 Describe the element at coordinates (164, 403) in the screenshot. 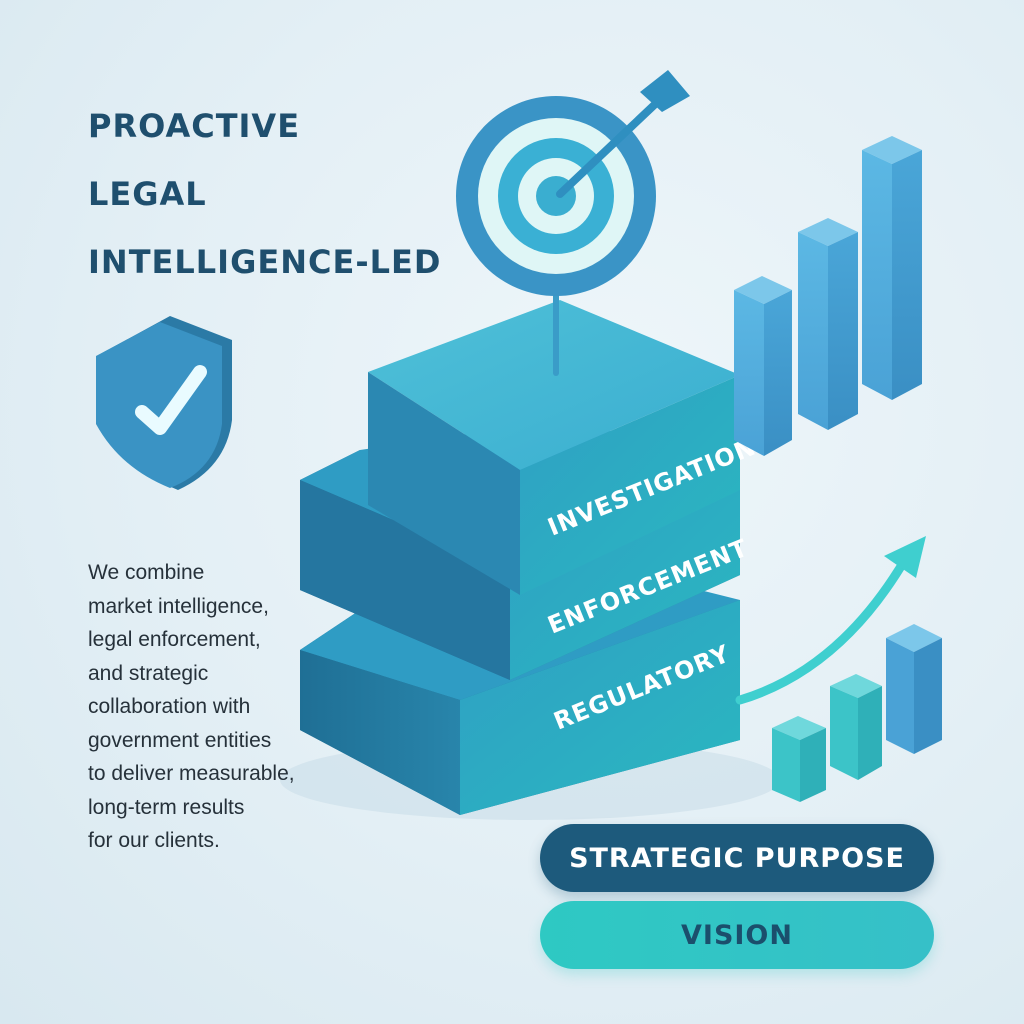

I see `shield-check-icon` at that location.